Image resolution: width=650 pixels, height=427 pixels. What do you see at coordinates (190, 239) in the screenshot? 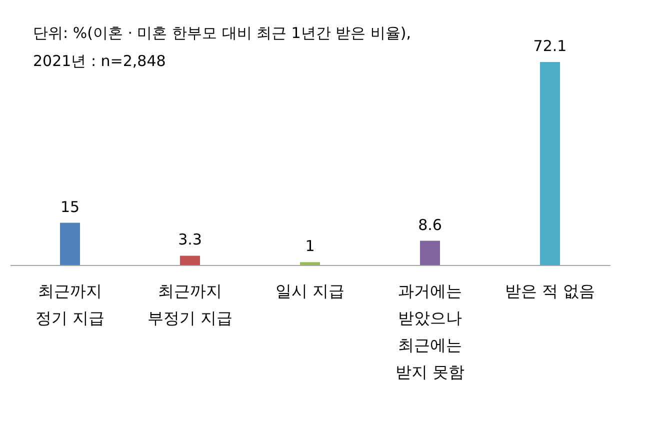
I see `data-label: 3.3` at bounding box center [190, 239].